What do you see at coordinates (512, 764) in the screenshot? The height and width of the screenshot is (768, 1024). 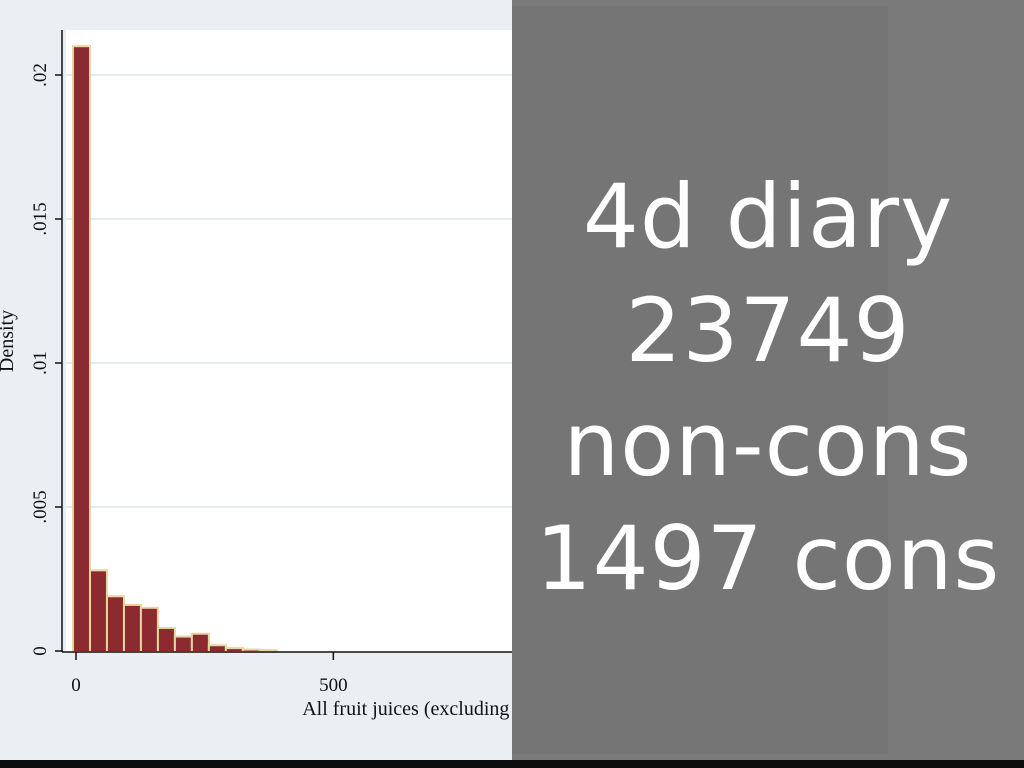 I see `bottom-bar` at bounding box center [512, 764].